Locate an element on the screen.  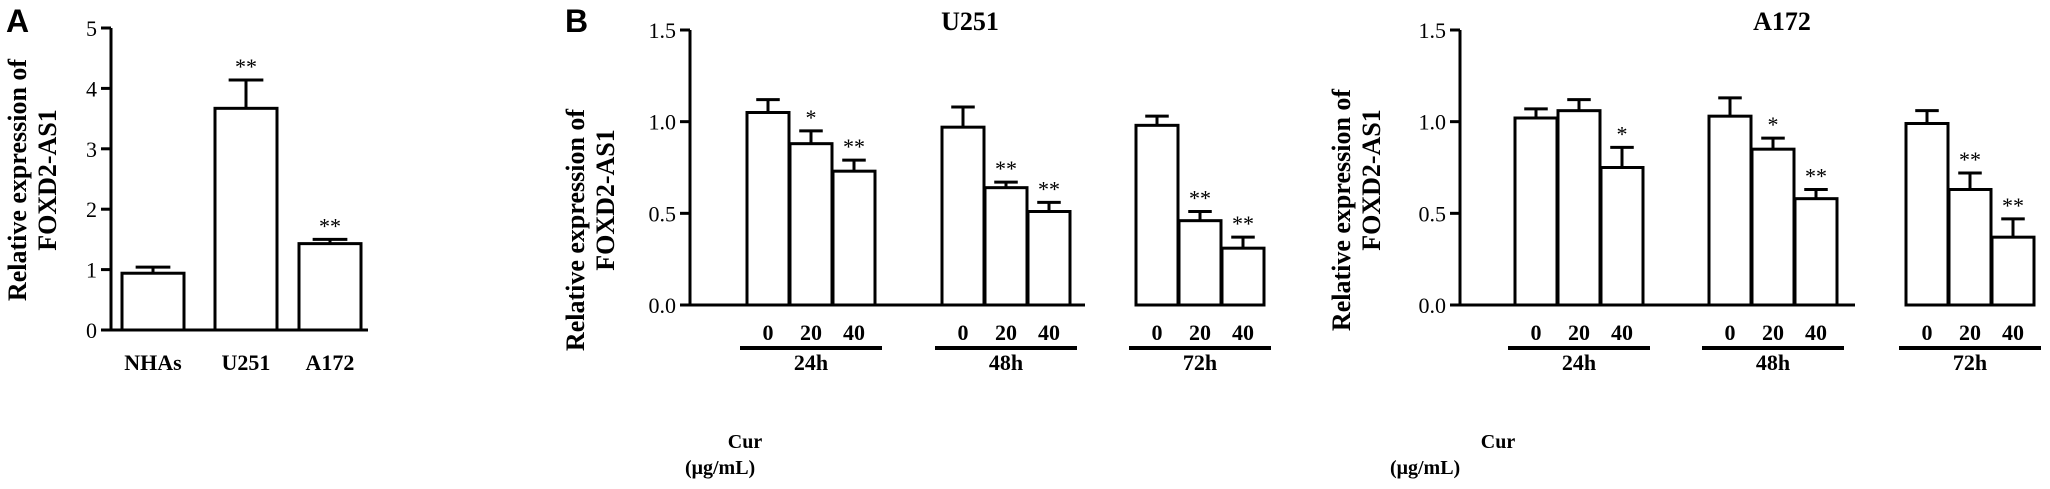
cur-label-a172: Cur is located at coordinates (1498, 442).